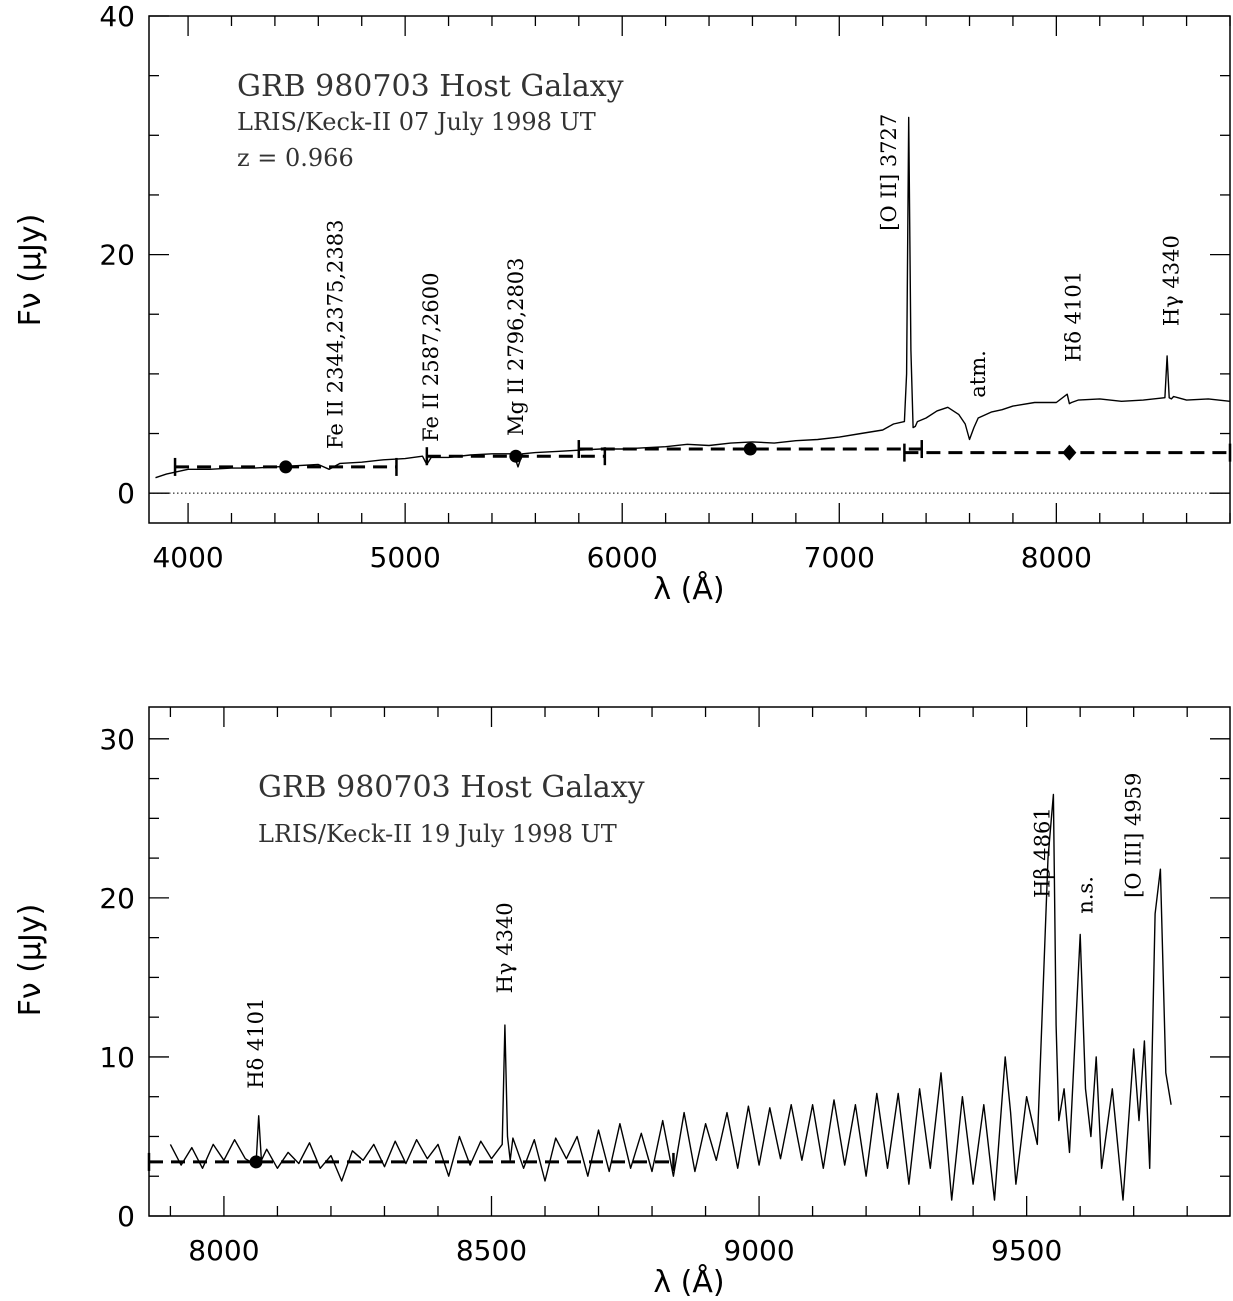  What do you see at coordinates (295, 158) in the screenshot?
I see `redshift-label: z = 0.966` at bounding box center [295, 158].